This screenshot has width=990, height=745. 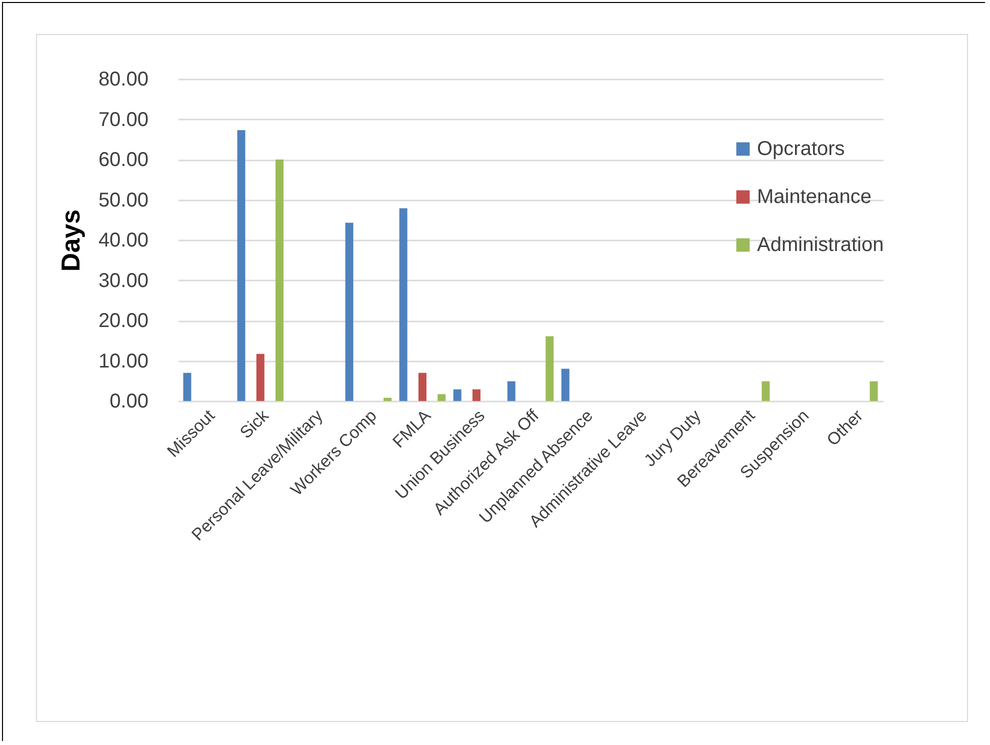 What do you see at coordinates (123, 79) in the screenshot?
I see `y-tick-label: 80.00` at bounding box center [123, 79].